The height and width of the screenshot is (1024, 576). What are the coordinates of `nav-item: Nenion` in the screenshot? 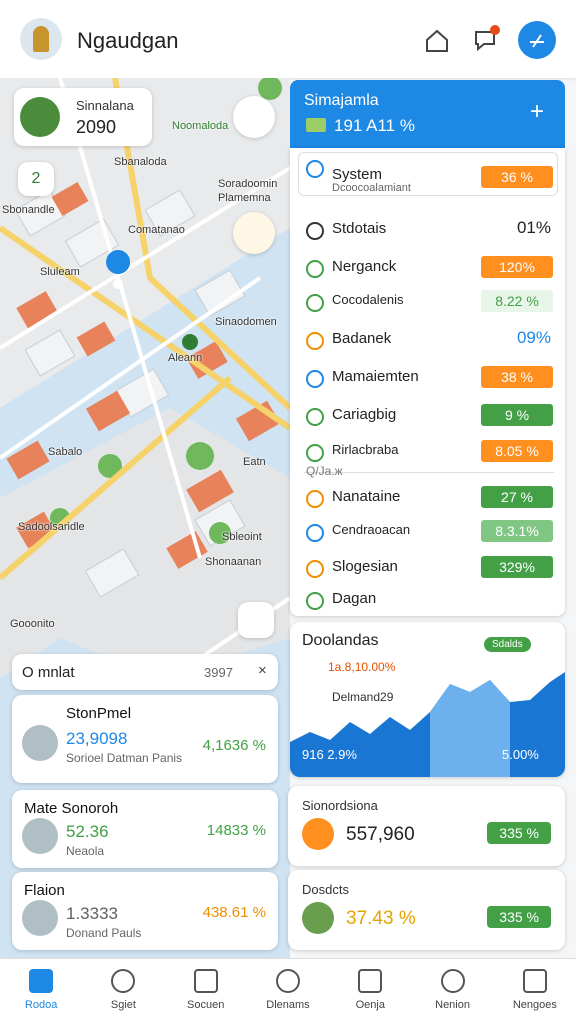 It's located at (452, 991).